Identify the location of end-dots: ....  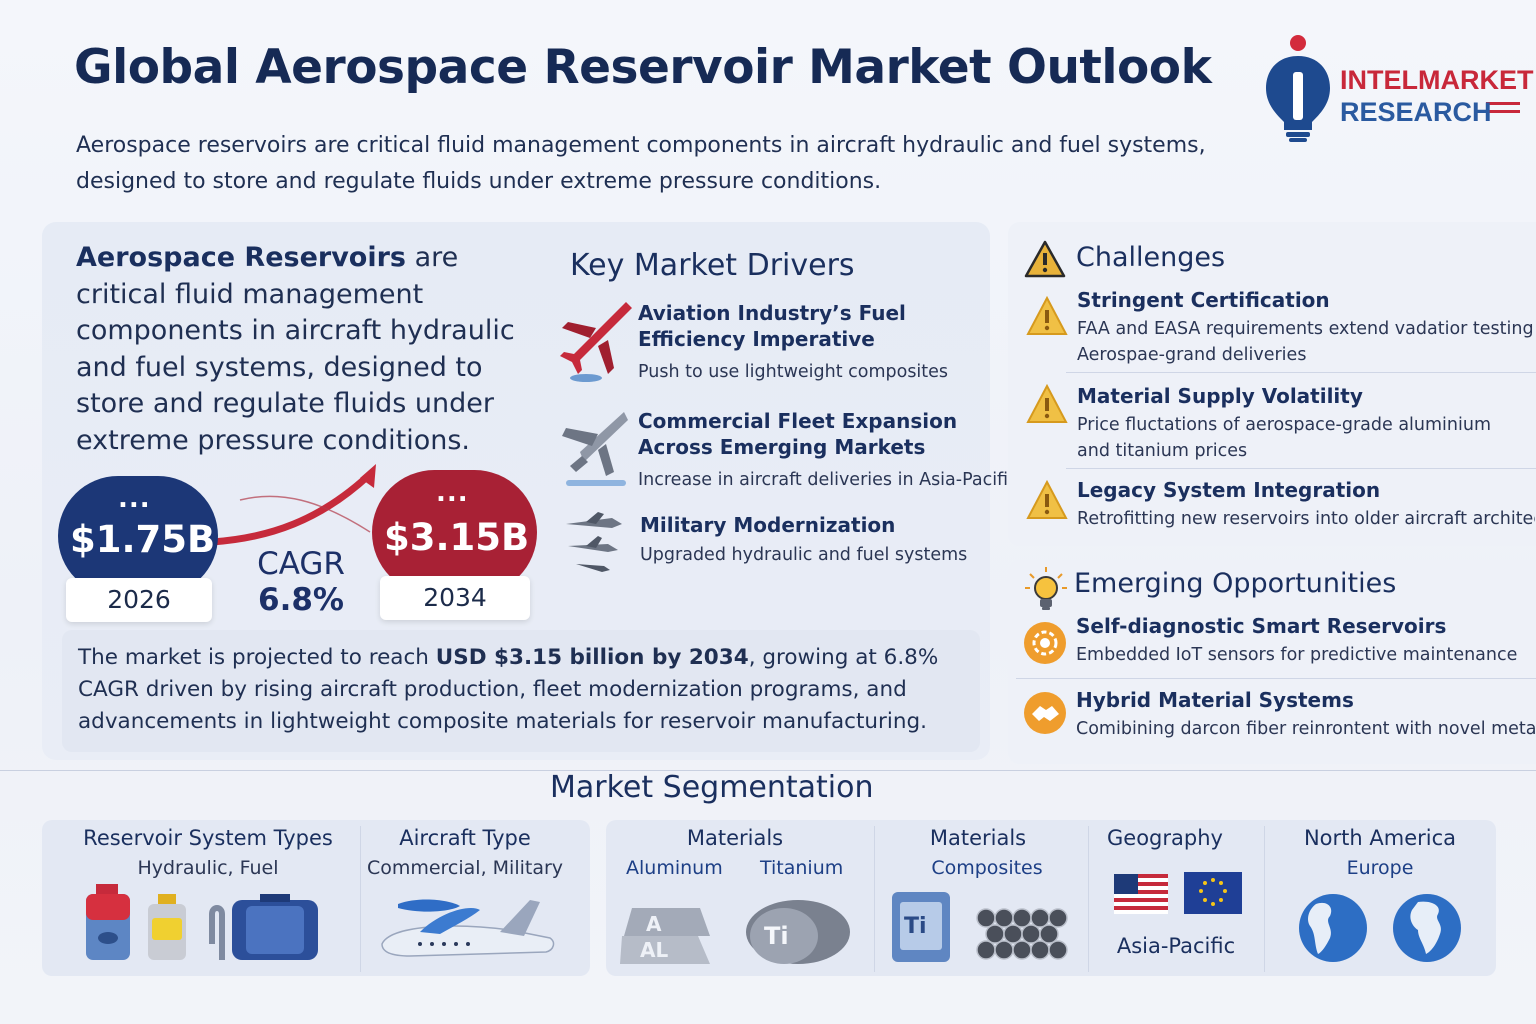
(452, 493).